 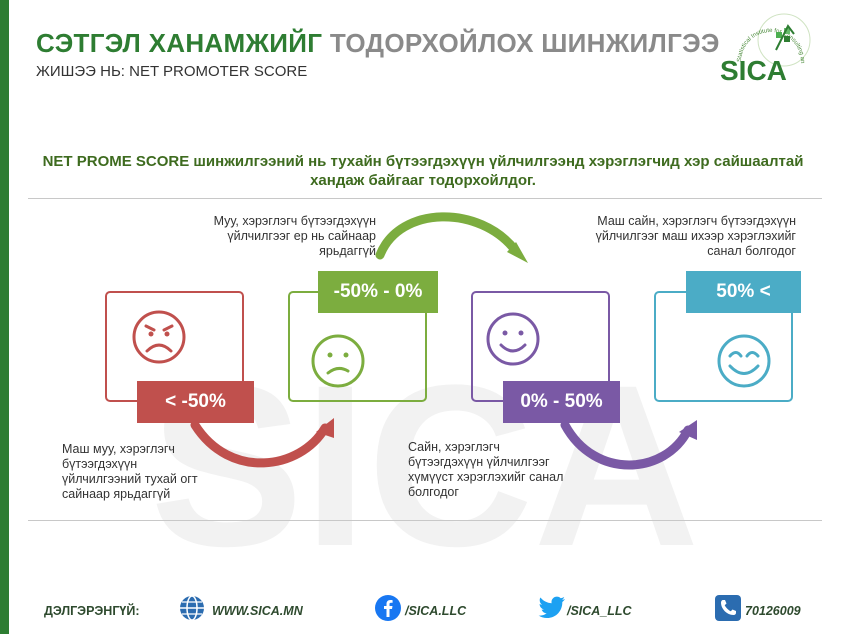 I want to click on page-subtitle: ЖИШЭЭ НЬ: NET PROMOTER SCORE, so click(x=172, y=71).